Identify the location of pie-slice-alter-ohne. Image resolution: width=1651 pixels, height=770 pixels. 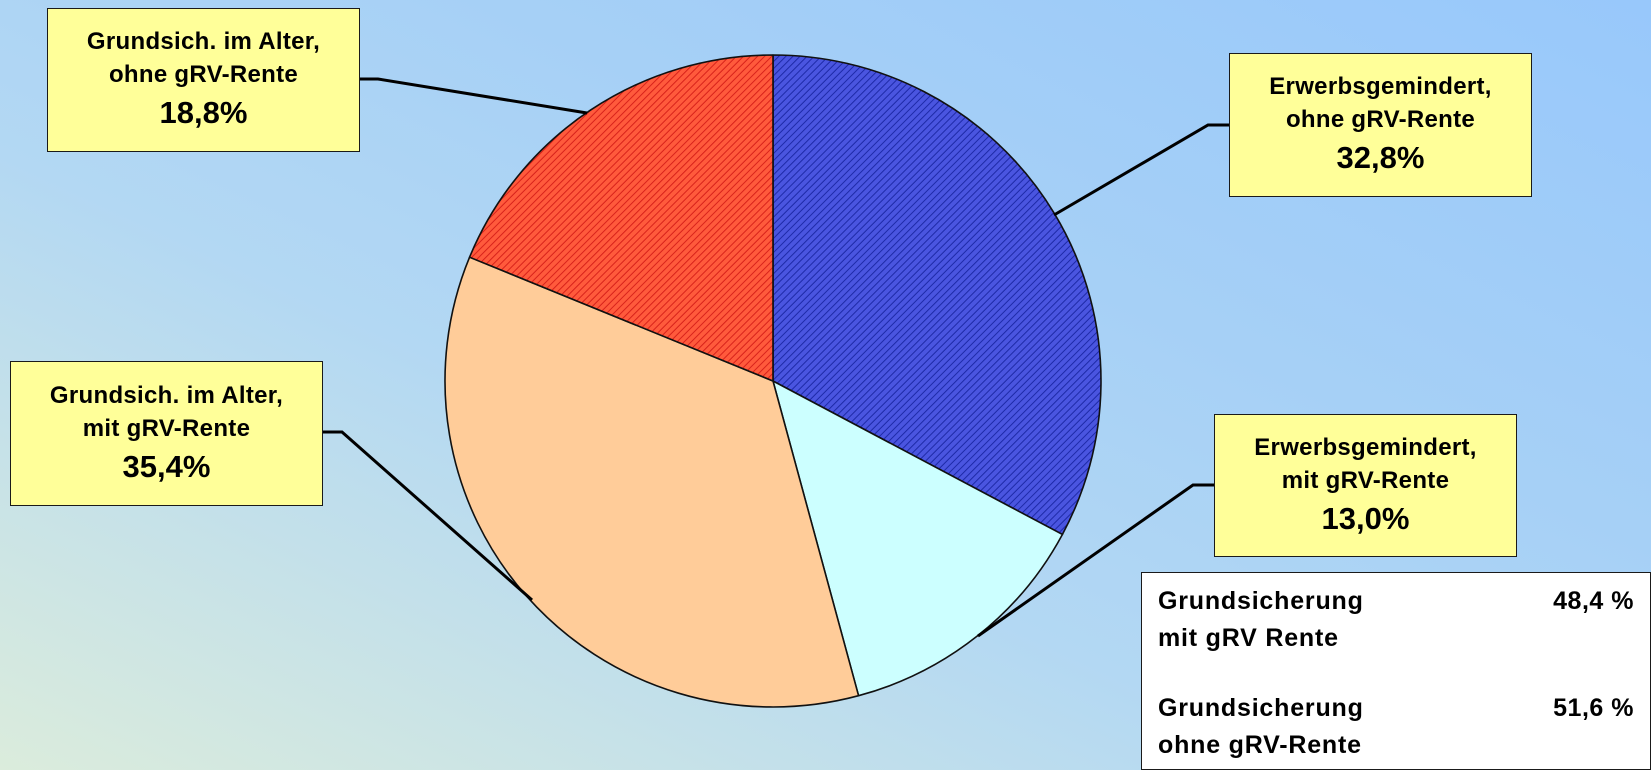
(621, 218).